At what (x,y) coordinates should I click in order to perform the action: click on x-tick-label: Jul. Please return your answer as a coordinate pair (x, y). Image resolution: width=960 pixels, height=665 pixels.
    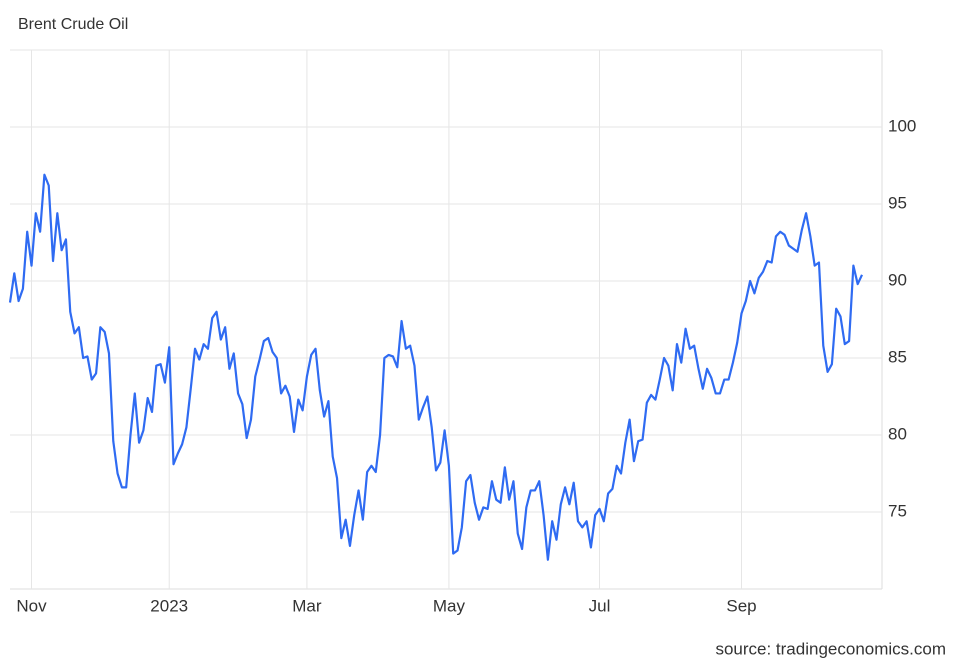
    Looking at the image, I should click on (600, 605).